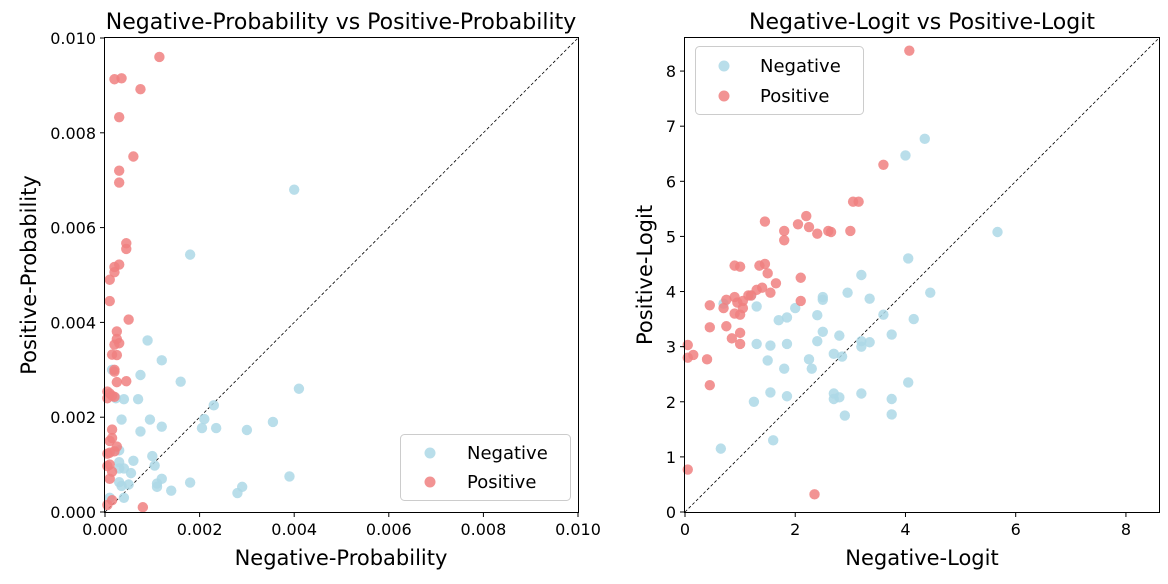 The height and width of the screenshot is (584, 1168). What do you see at coordinates (73, 133) in the screenshot?
I see `y-tick-label: 0.008` at bounding box center [73, 133].